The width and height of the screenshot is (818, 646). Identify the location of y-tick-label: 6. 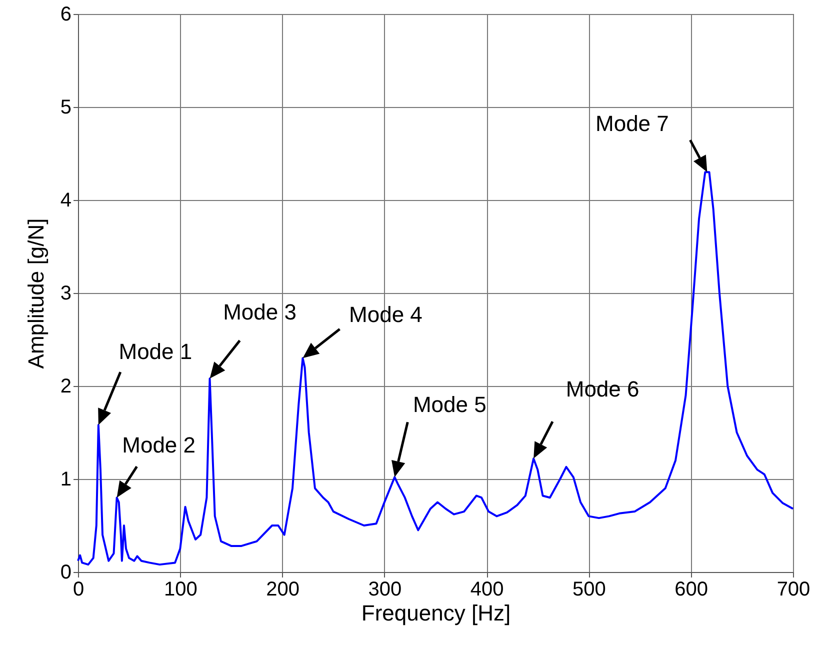
(66, 15).